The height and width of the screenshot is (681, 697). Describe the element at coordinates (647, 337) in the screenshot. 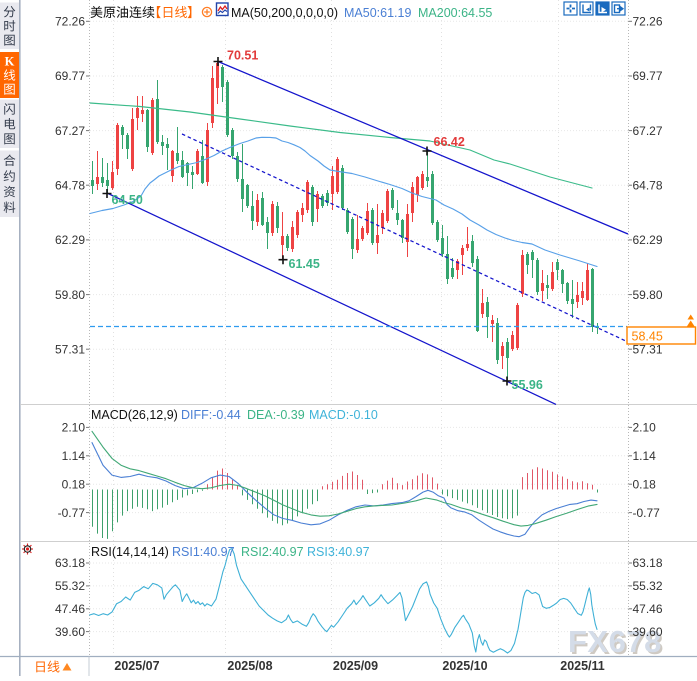

I see `svg-text: 58.45` at that location.